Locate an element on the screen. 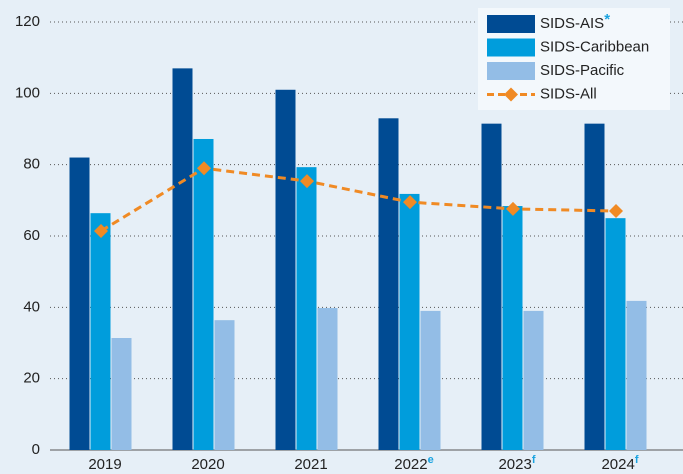 The width and height of the screenshot is (683, 474). x-tick-label-main: 2023 is located at coordinates (514, 464).